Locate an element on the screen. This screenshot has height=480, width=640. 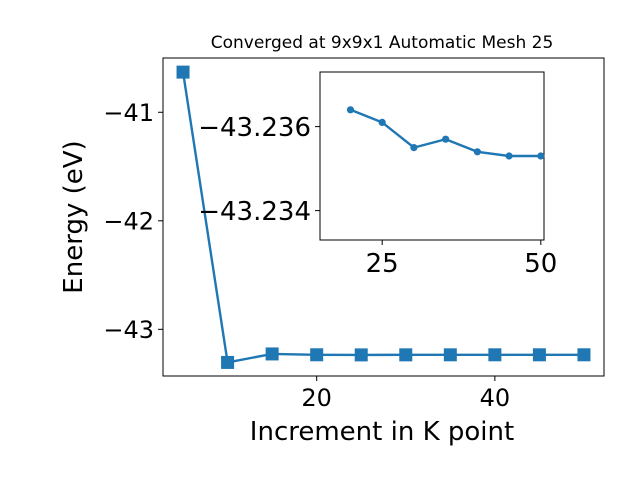
inset-x-axis: 25 50 is located at coordinates (461, 259).